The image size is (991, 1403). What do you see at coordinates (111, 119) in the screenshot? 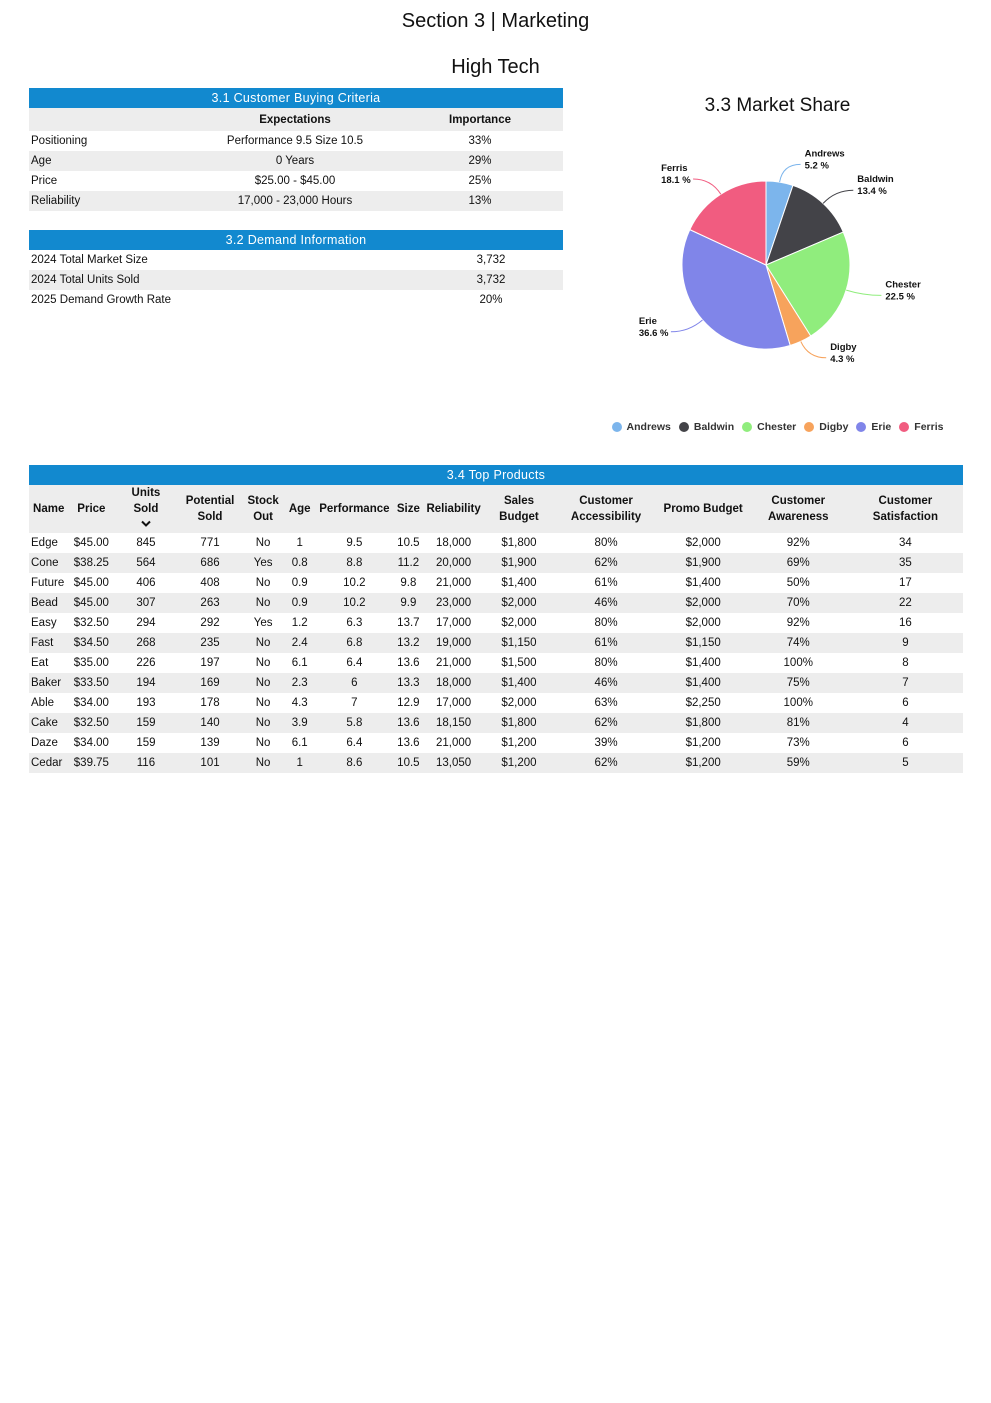
I see `criteria-header-blank` at bounding box center [111, 119].